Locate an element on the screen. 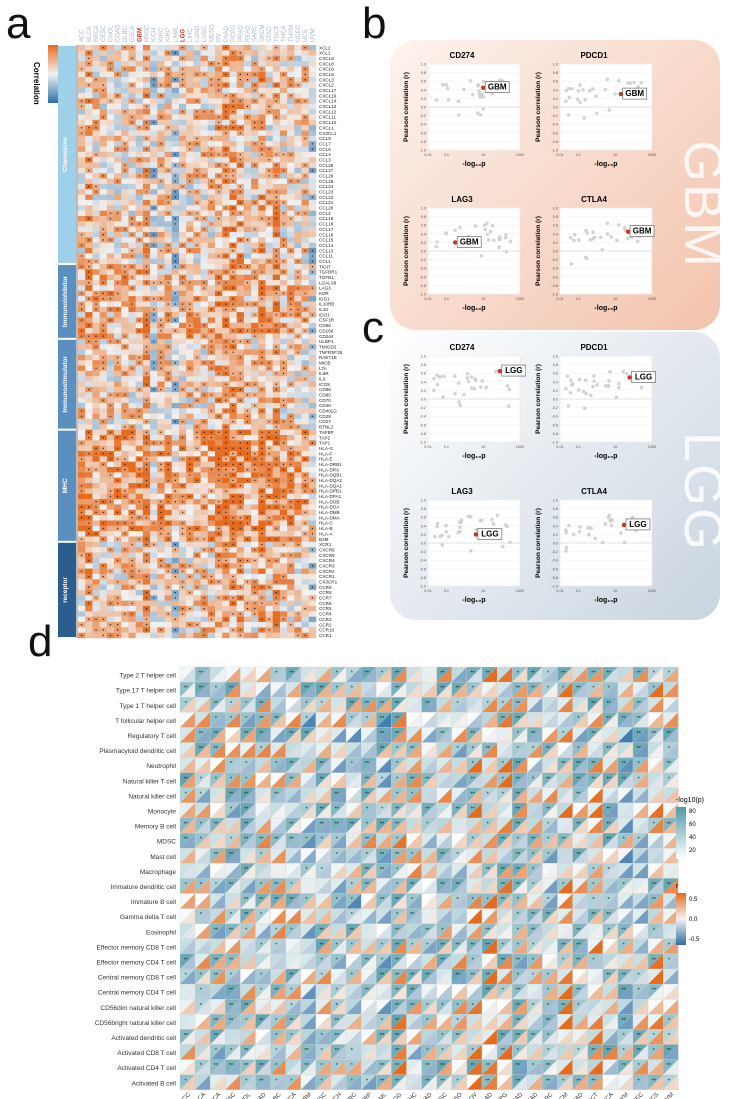 Image resolution: width=729 pixels, height=1099 pixels. gene-label: CCR9 is located at coordinates (325, 587).